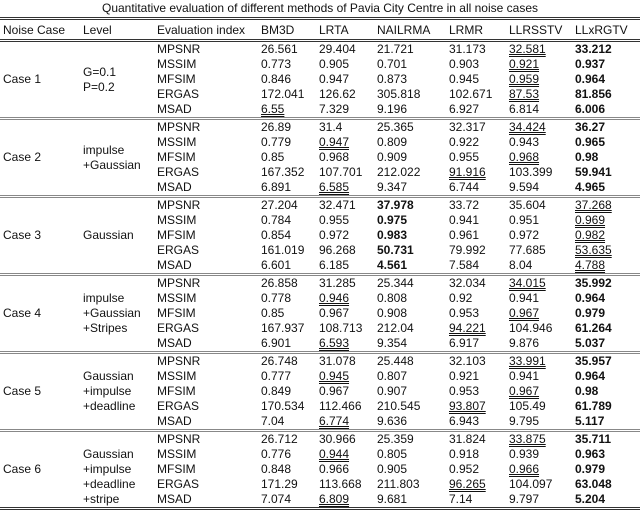 This screenshot has width=640, height=510. What do you see at coordinates (593, 283) in the screenshot?
I see `value-cell: 35.992` at bounding box center [593, 283].